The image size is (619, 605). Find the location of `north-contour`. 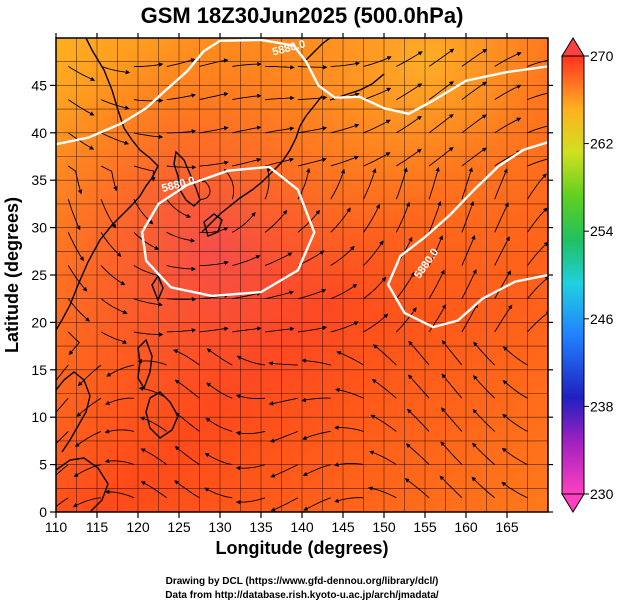

north-contour is located at coordinates (302, 92).